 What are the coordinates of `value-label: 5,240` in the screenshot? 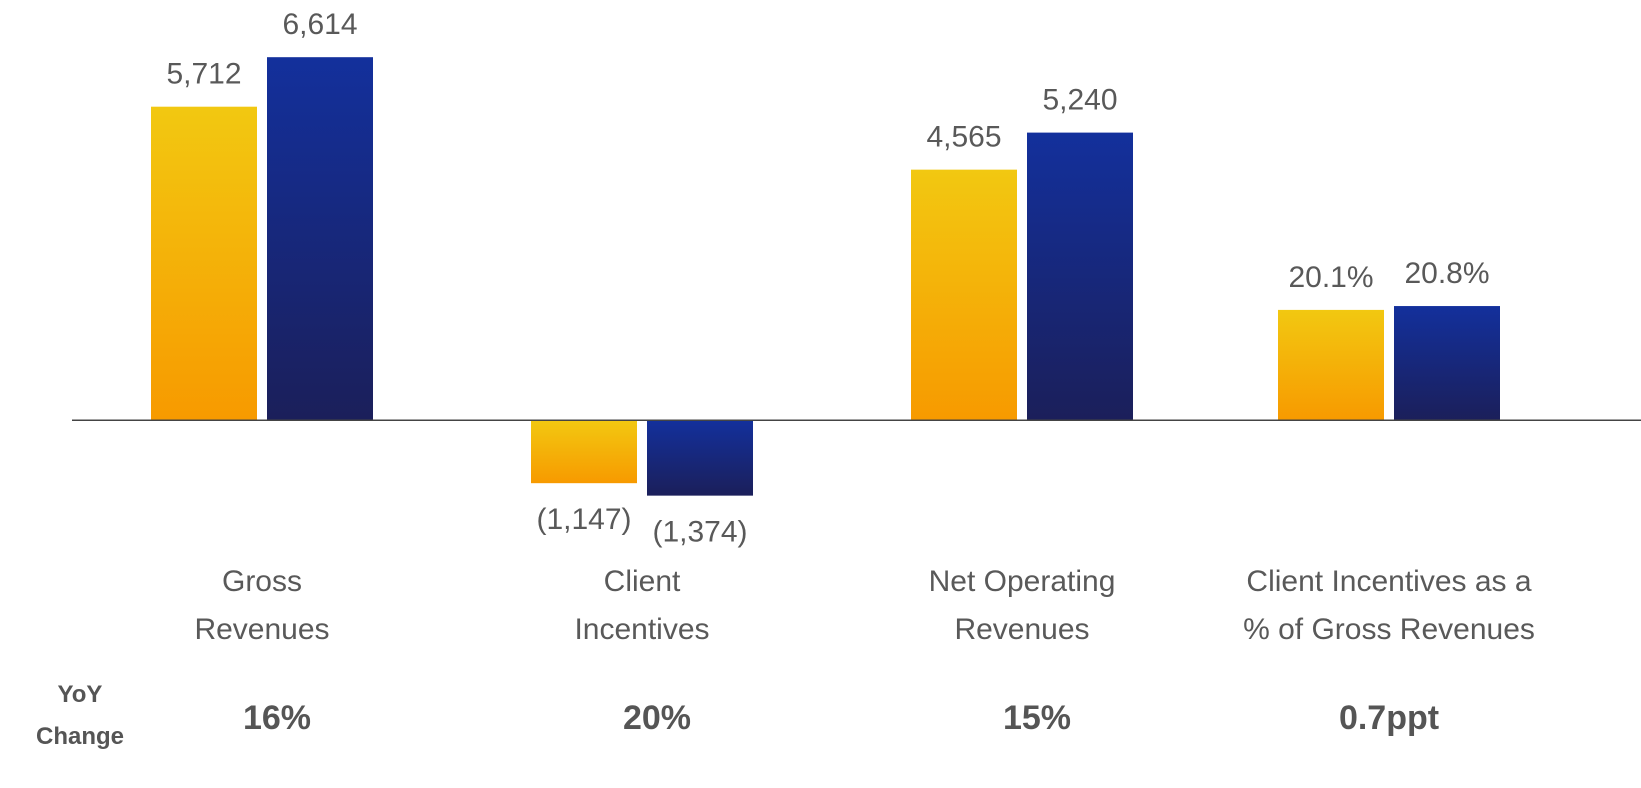 It's located at (1079, 100).